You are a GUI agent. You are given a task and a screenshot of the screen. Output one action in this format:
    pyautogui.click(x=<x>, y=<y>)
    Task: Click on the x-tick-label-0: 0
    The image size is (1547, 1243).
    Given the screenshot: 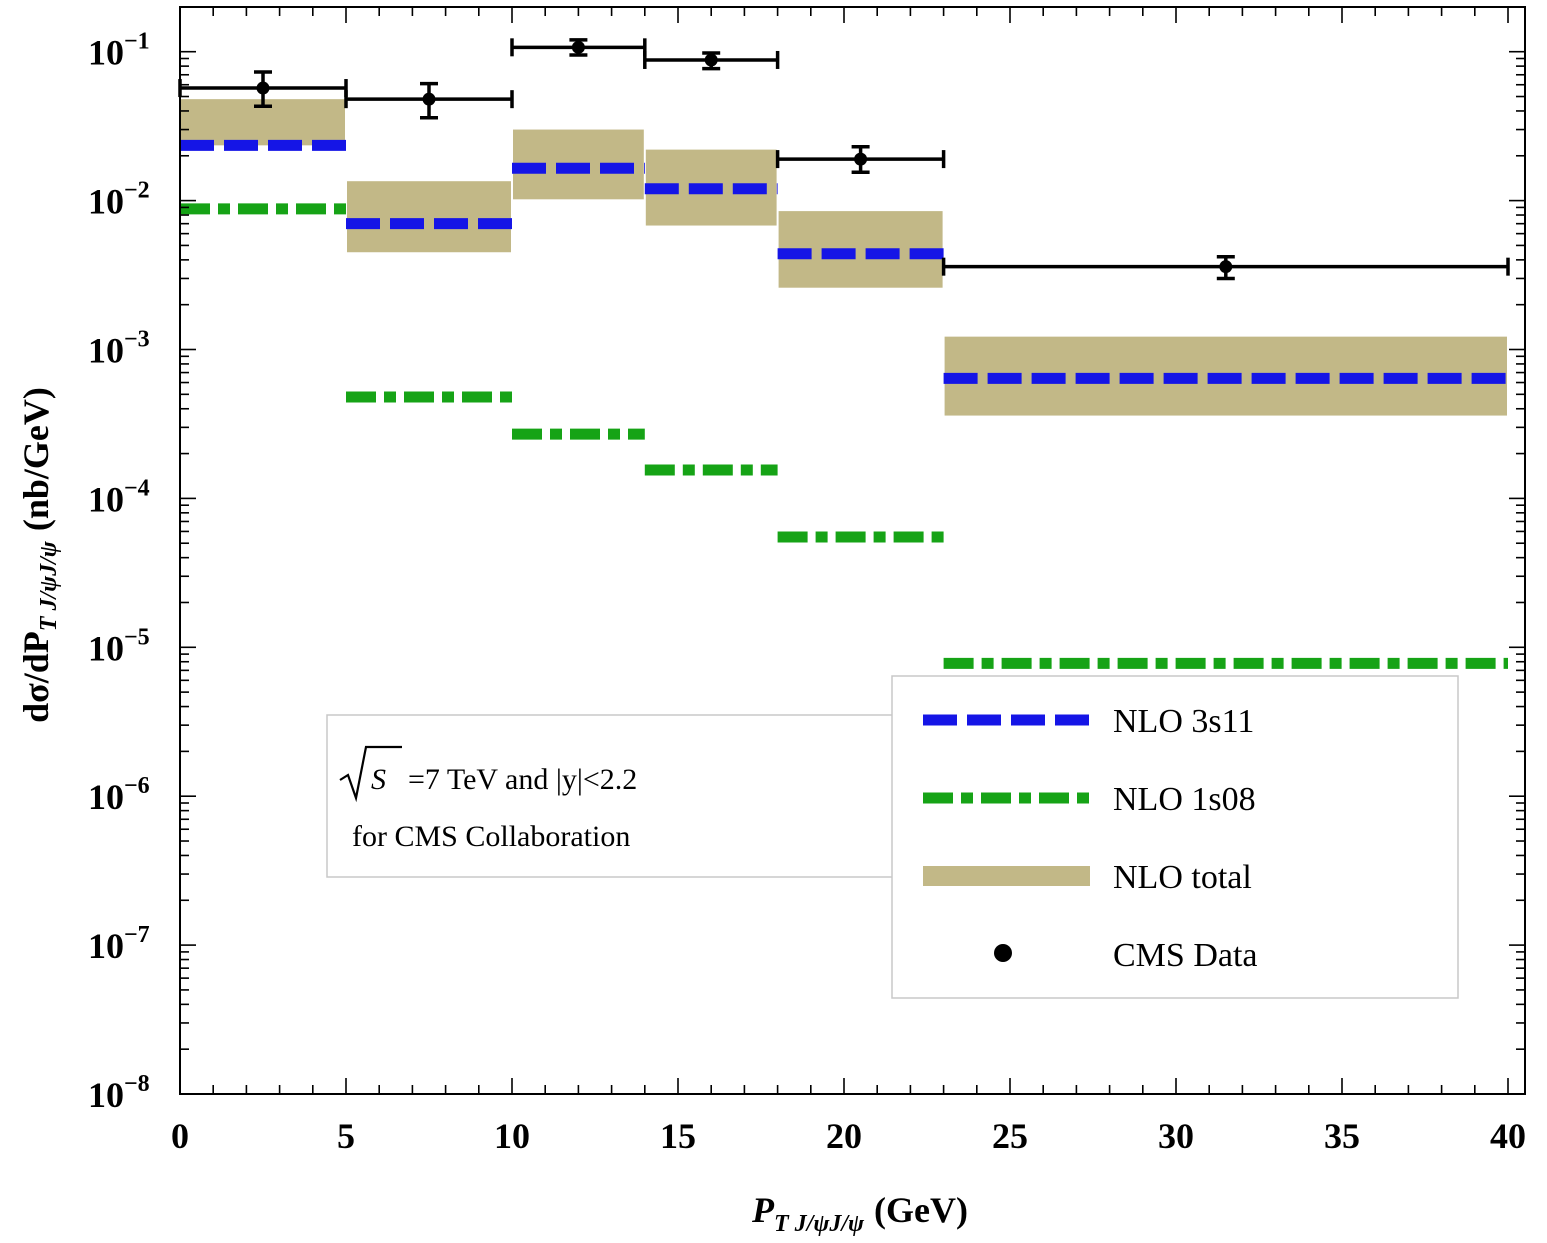 What is the action you would take?
    pyautogui.click(x=180, y=1136)
    